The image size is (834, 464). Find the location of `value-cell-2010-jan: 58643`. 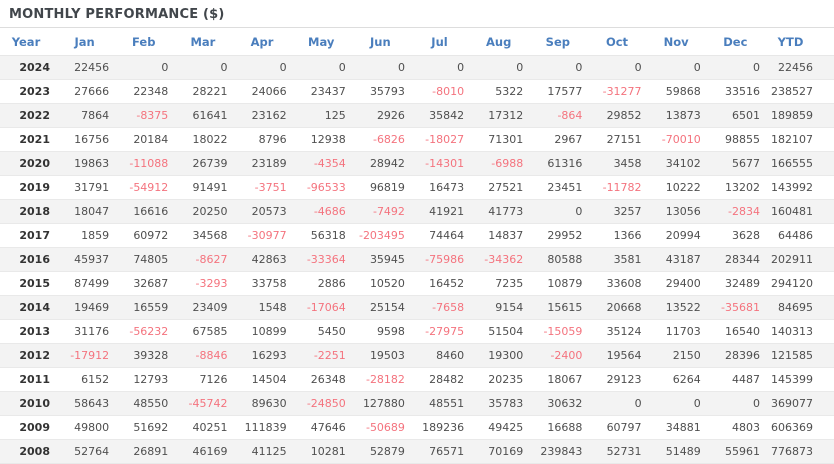

value-cell-2010-jan: 58643 is located at coordinates (88, 403).